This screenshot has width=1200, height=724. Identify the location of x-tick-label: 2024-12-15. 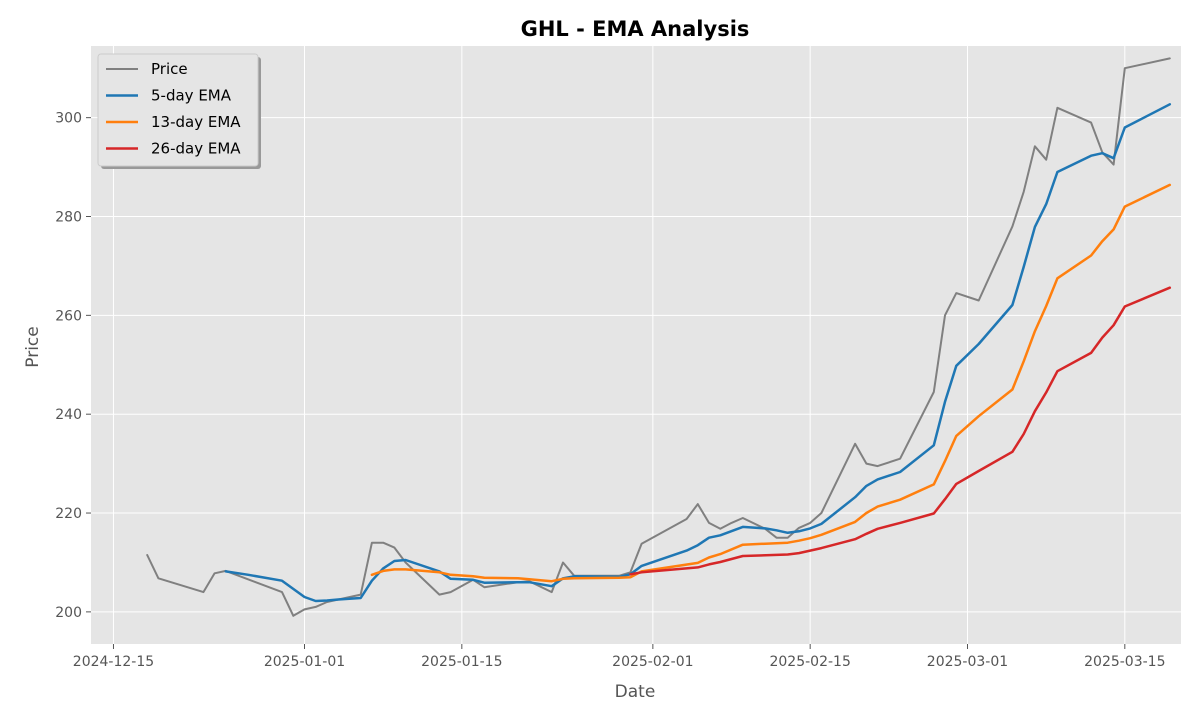
(113, 662).